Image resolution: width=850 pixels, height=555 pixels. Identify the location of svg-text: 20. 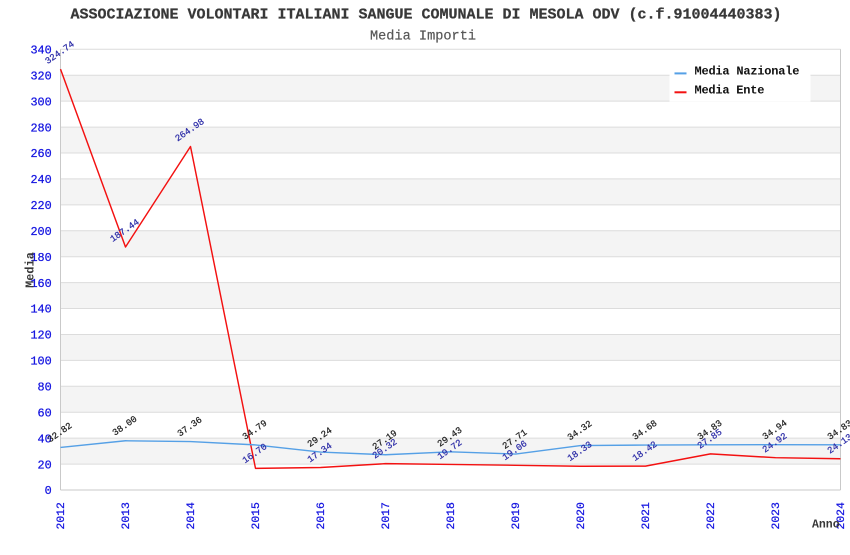
(45, 465).